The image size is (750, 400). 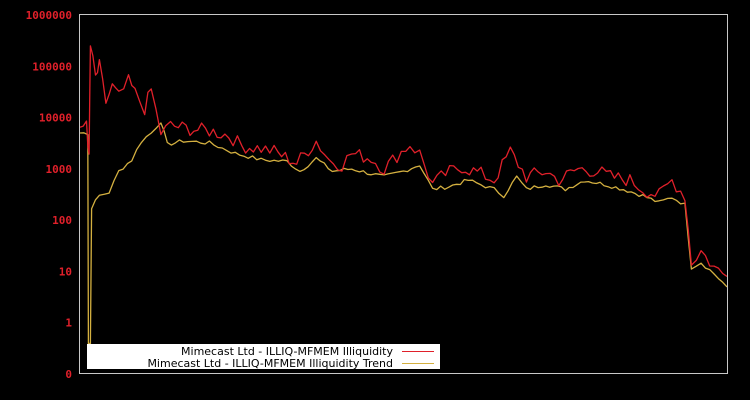 What do you see at coordinates (65, 271) in the screenshot?
I see `y-tick-label: 10` at bounding box center [65, 271].